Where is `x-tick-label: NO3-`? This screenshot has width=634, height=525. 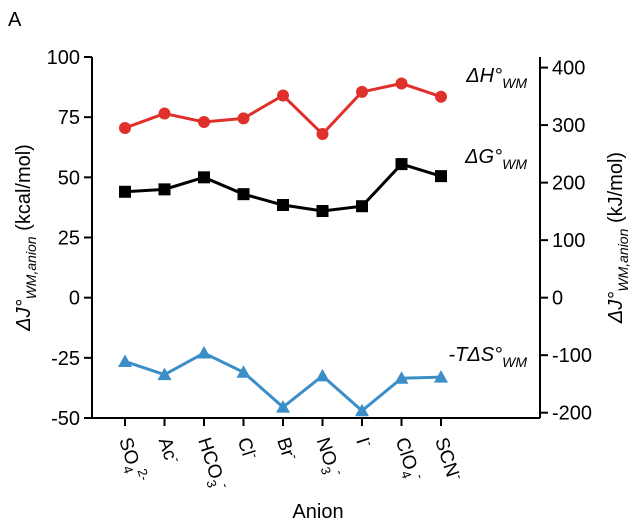
x-tick-label: NO3- is located at coordinates (328, 457).